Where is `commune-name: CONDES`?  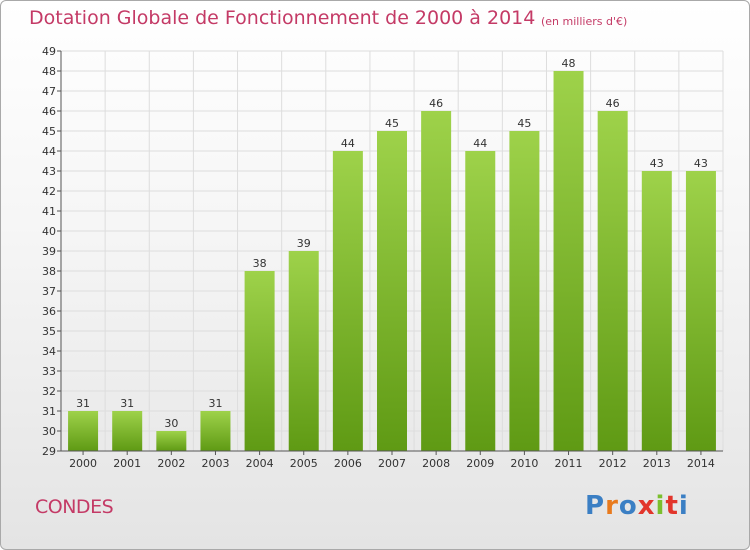 commune-name: CONDES is located at coordinates (74, 507).